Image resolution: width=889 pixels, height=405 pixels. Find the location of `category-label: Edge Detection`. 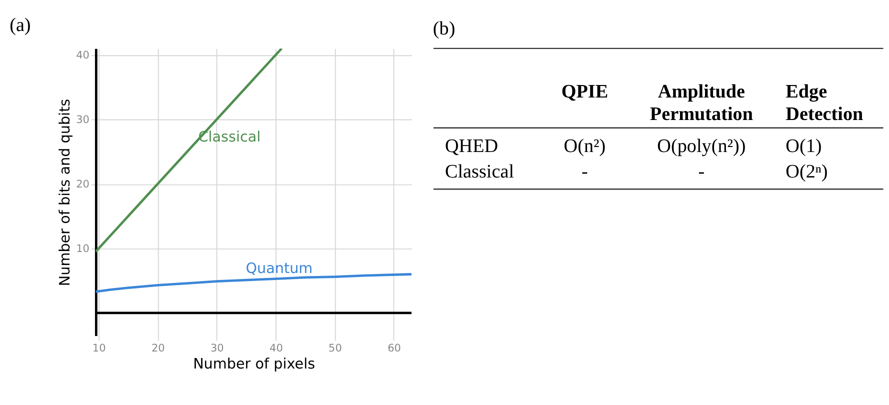

category-label: Edge Detection is located at coordinates (825, 103).